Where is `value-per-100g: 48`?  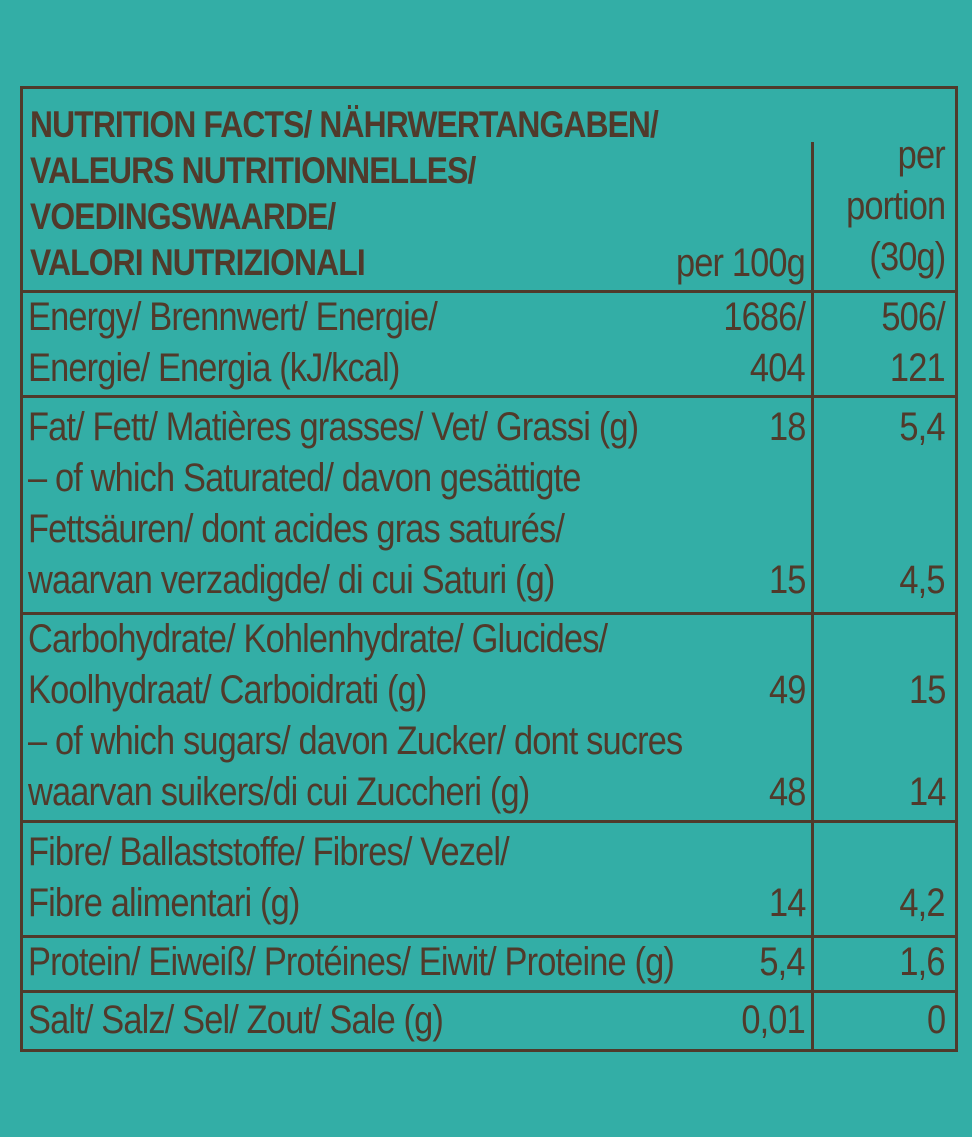 value-per-100g: 48 is located at coordinates (786, 792).